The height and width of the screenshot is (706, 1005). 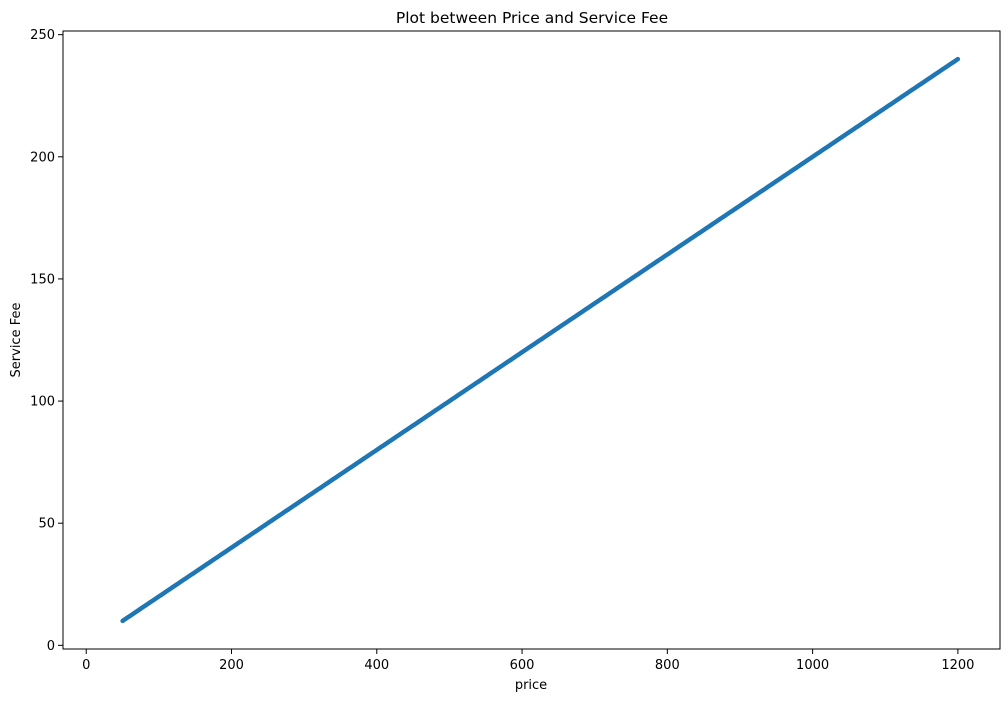 I want to click on x-tick-label: 800, so click(x=667, y=665).